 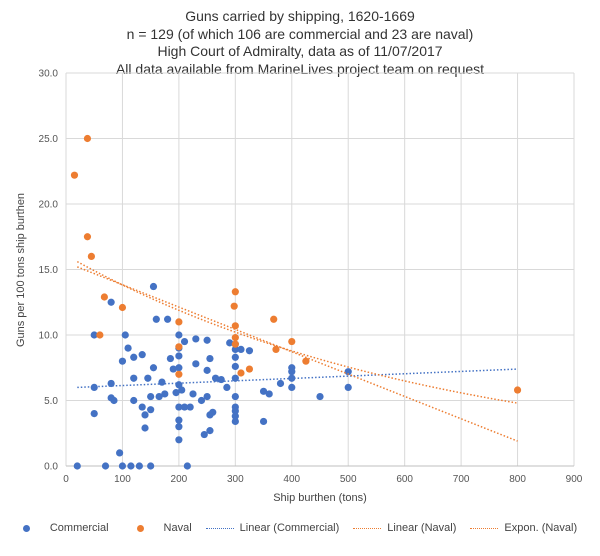 I want to click on legend-naval: Naval, so click(x=157, y=528).